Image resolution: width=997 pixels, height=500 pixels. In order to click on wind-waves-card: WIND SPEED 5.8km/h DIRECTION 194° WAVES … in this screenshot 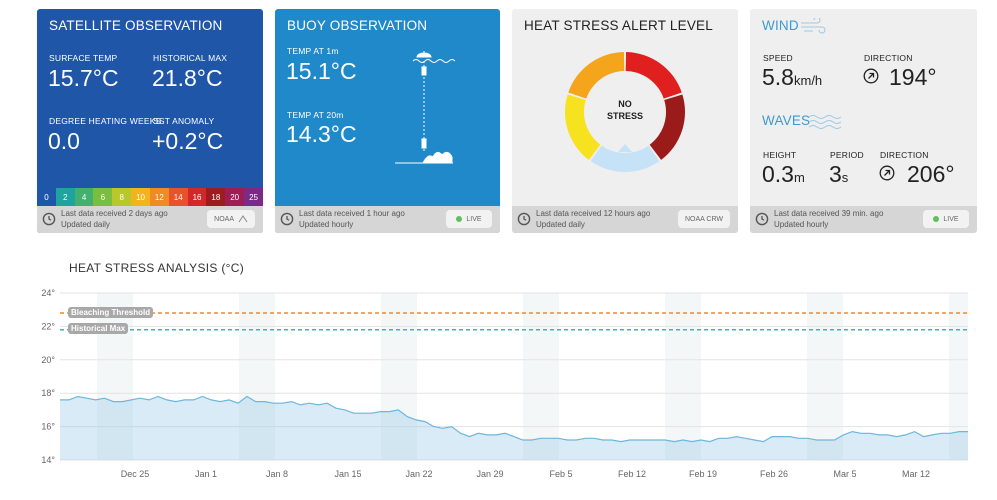, I will do `click(863, 121)`.